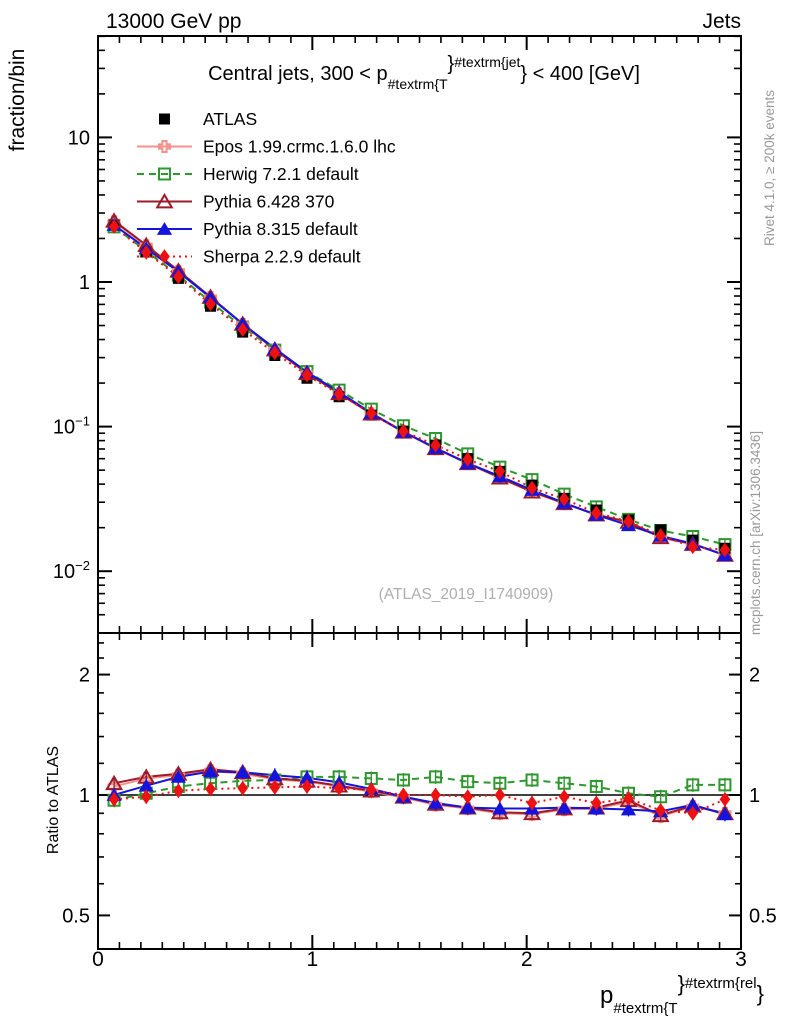 Image resolution: width=786 pixels, height=1024 pixels. I want to click on watermark-analysis-id: (ATLAS_2019_I1740909), so click(393, 595).